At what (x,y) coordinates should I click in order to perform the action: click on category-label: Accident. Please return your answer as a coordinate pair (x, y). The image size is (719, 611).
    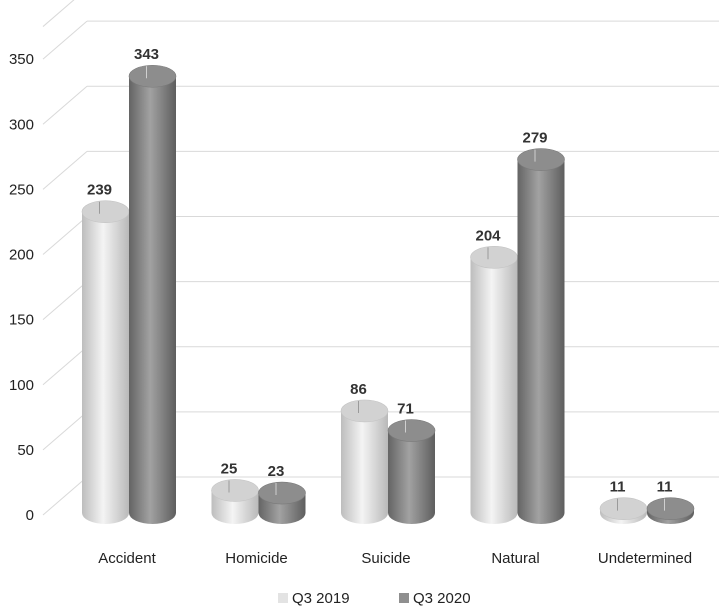
    Looking at the image, I should click on (127, 558).